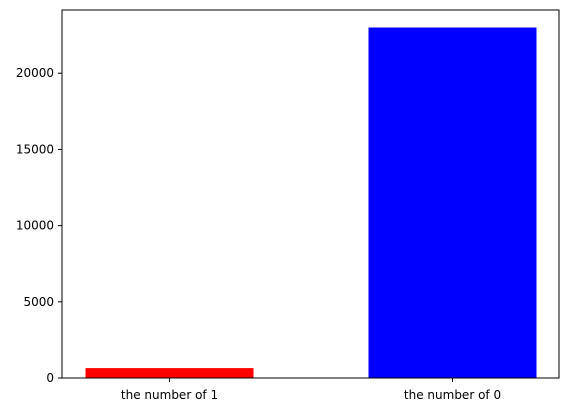  I want to click on y-tick-label-3: 15000, so click(35, 149).